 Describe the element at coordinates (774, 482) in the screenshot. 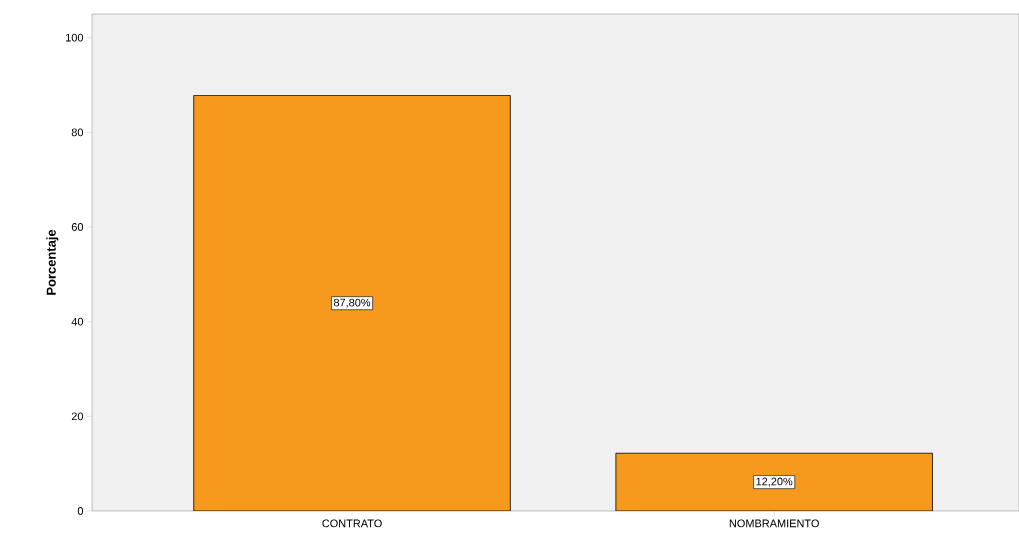

I see `data-label: 12,20%` at that location.